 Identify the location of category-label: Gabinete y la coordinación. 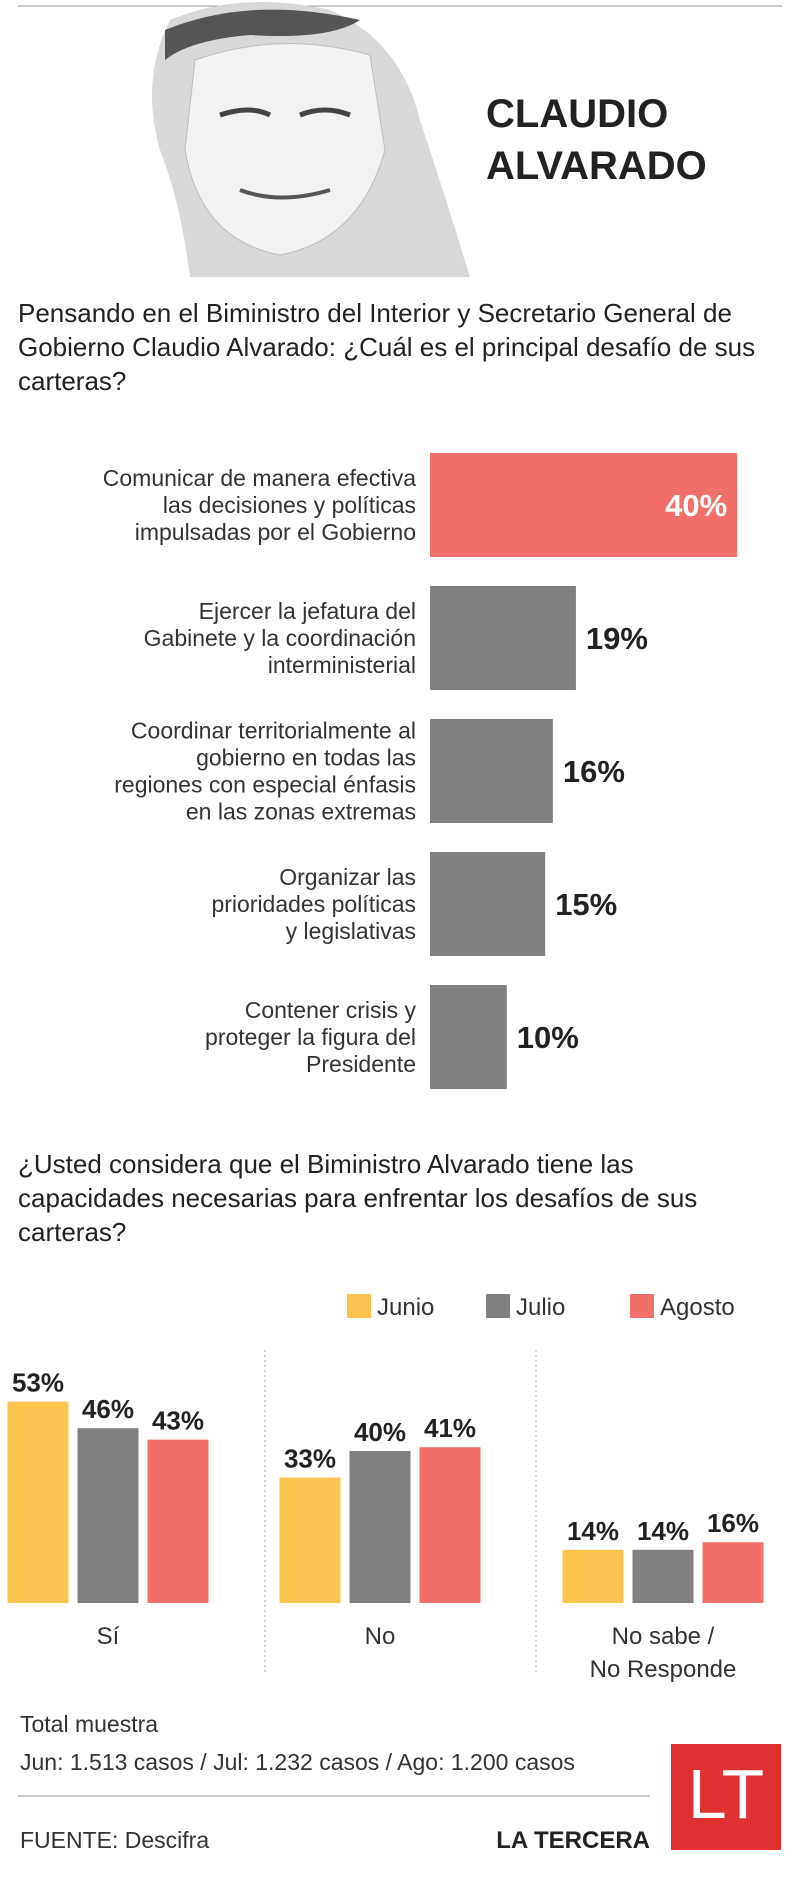
(280, 638).